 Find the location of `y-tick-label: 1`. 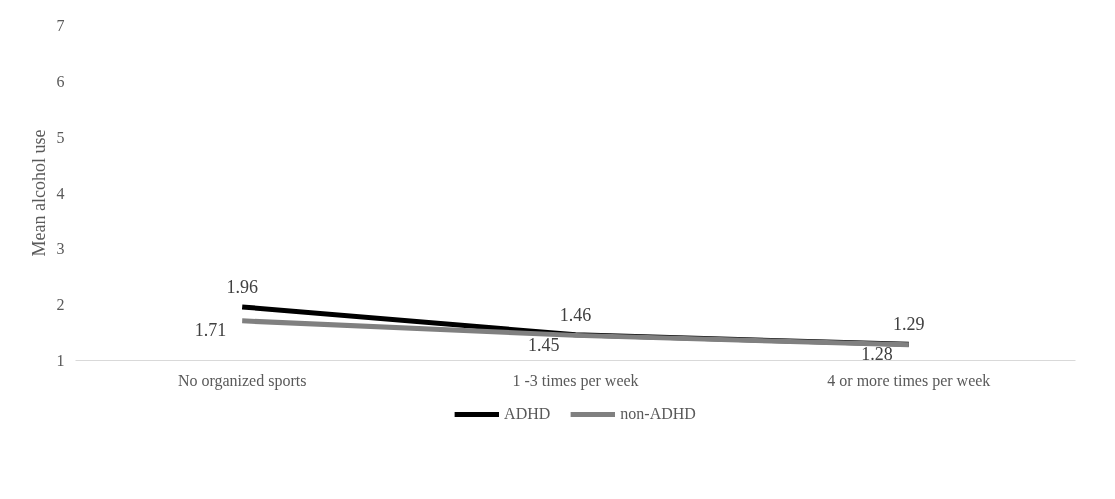

y-tick-label: 1 is located at coordinates (60, 360).